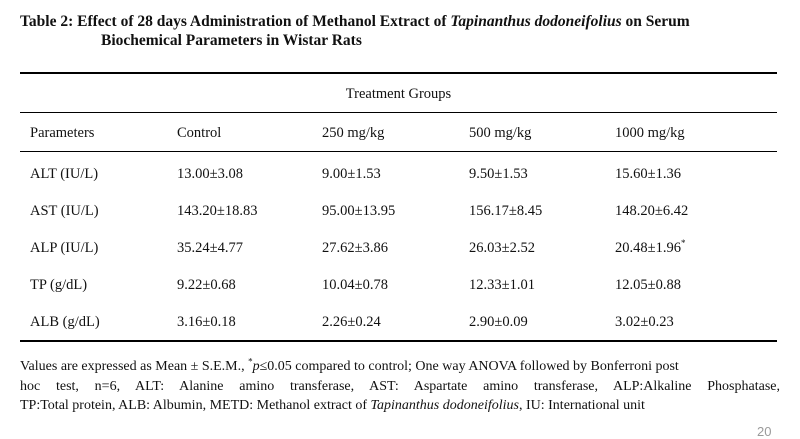  What do you see at coordinates (683, 243) in the screenshot?
I see `significance-mark: *` at bounding box center [683, 243].